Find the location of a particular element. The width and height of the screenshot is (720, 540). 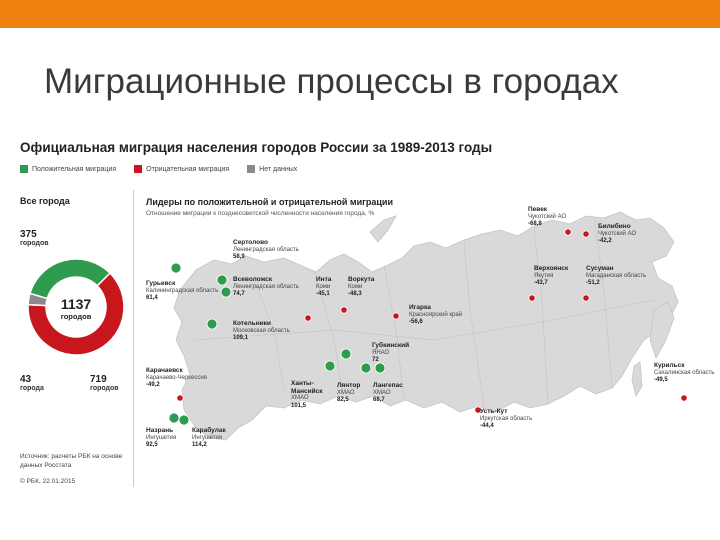

city-label-pevek: Певек Чукотский АО -68,8 is located at coordinates (547, 217).